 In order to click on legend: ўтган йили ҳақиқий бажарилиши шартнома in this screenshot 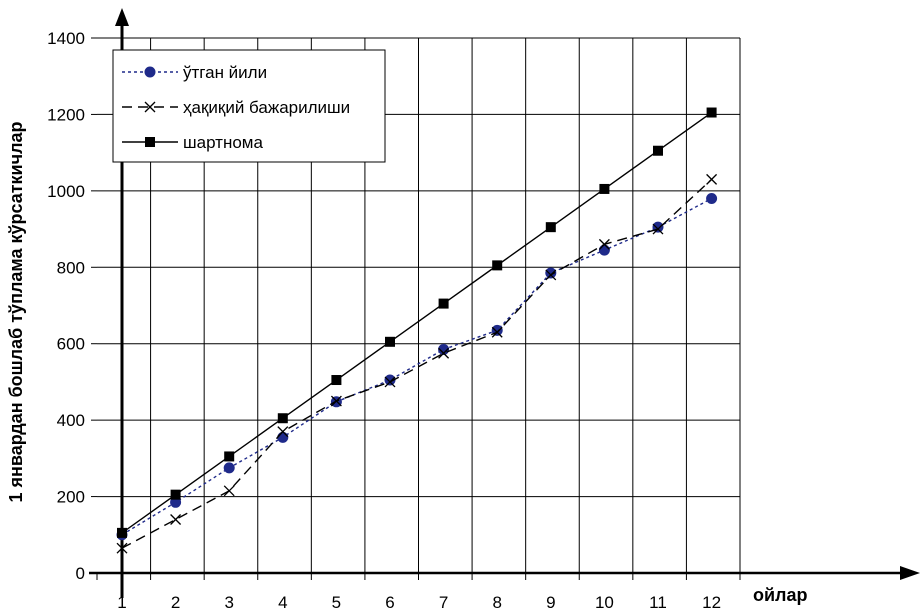, I will do `click(249, 106)`.